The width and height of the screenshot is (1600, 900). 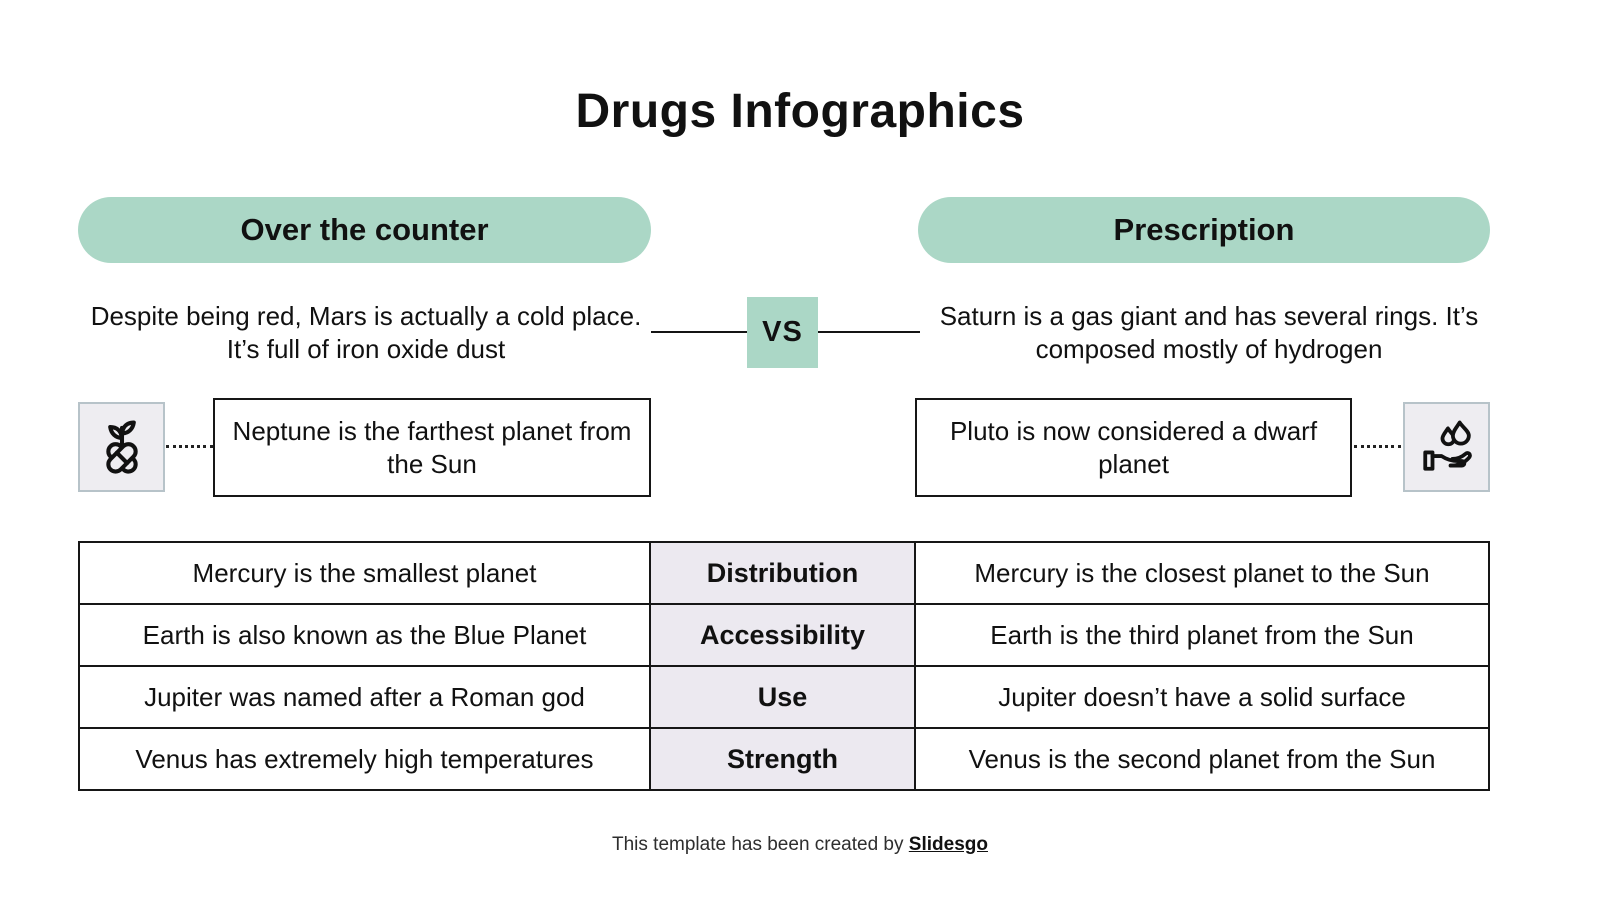 I want to click on dotted-connector-left, so click(x=189, y=446).